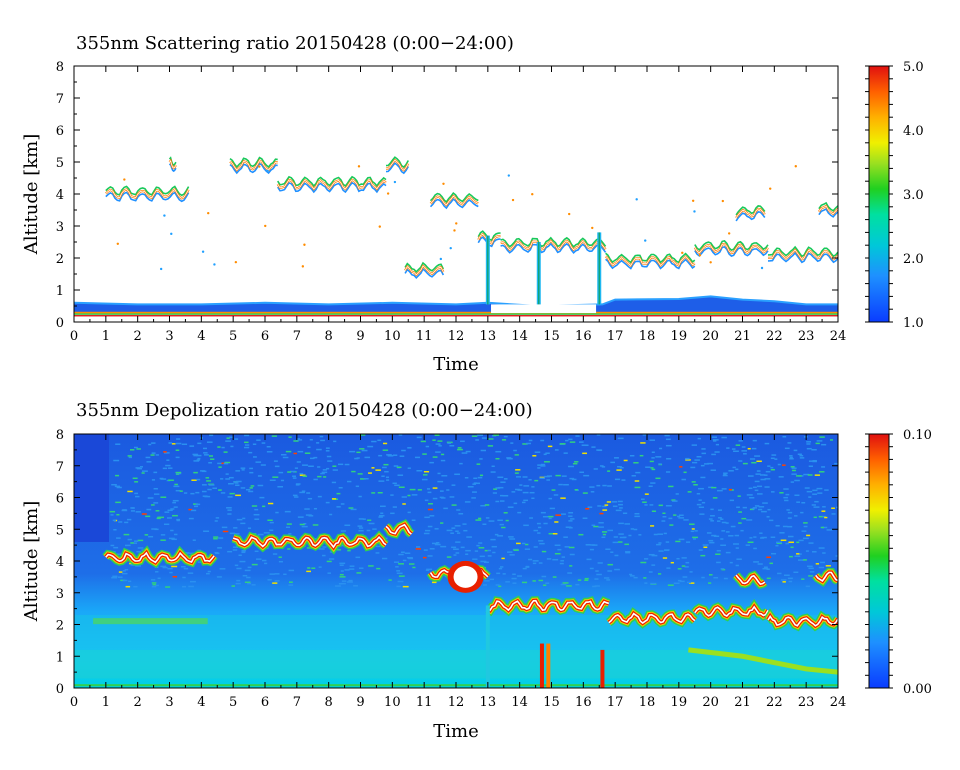 The image size is (960, 770). I want to click on depolarization-colorbar, so click(879, 561).